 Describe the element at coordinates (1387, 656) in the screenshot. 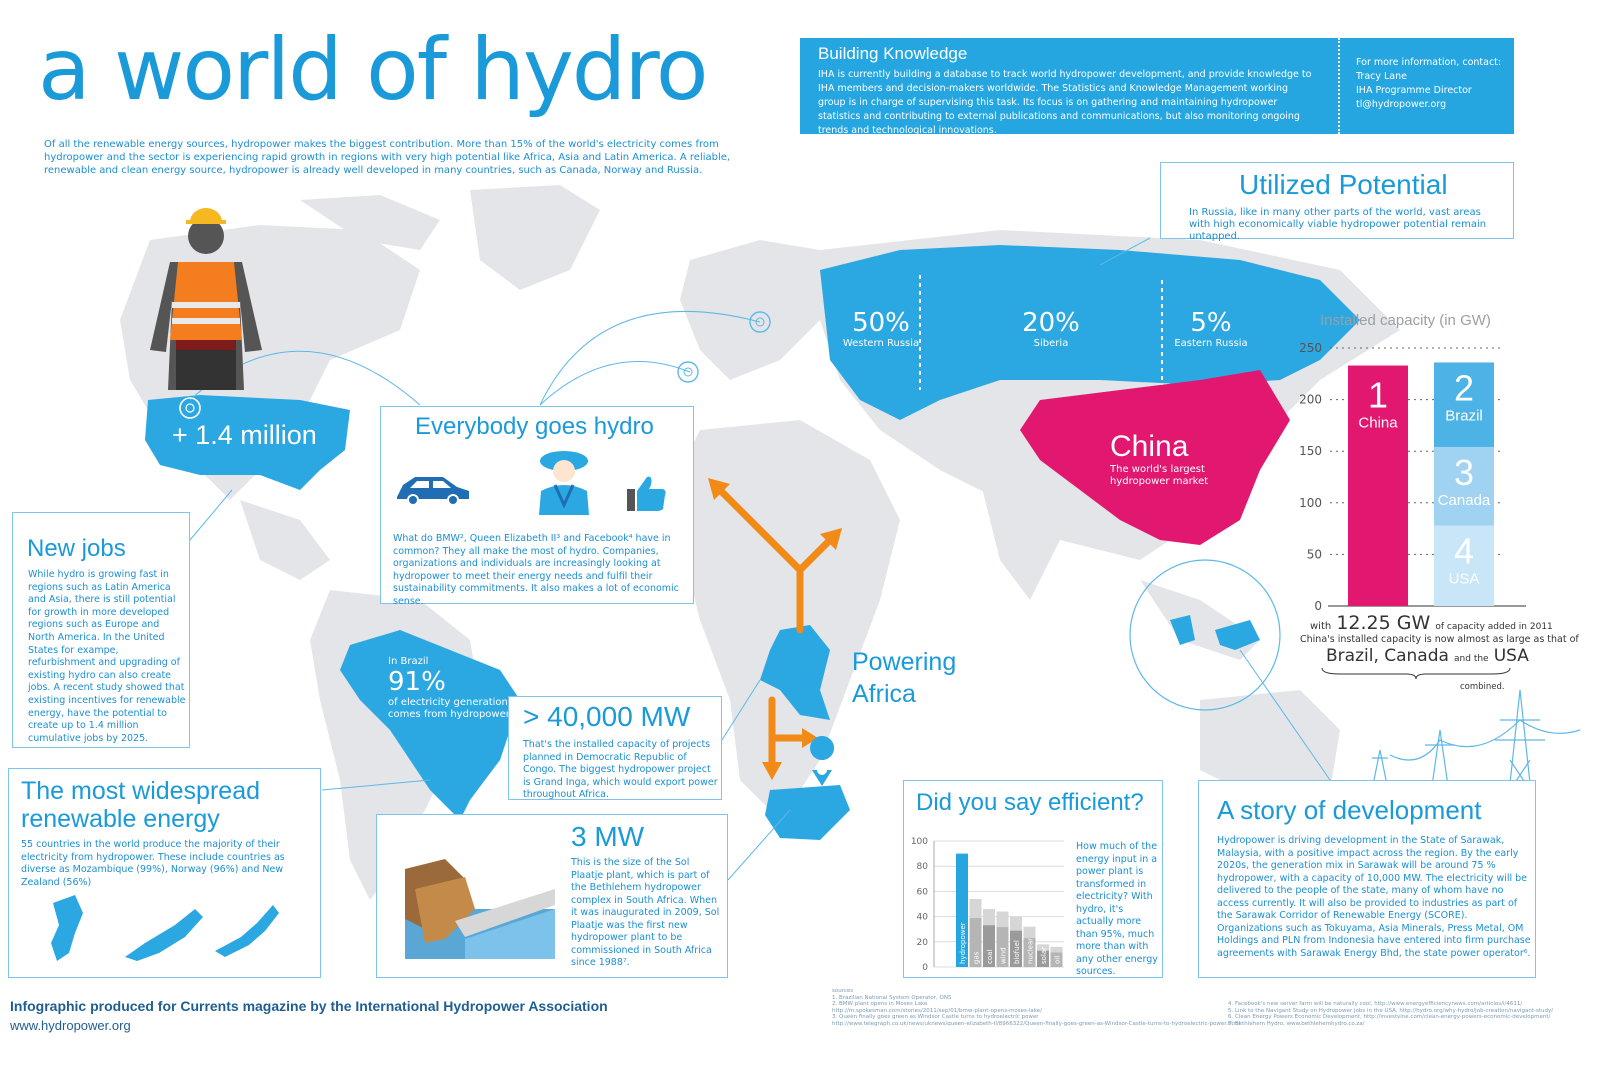

I see `capacity-countries-text: Brazil, Canada` at that location.